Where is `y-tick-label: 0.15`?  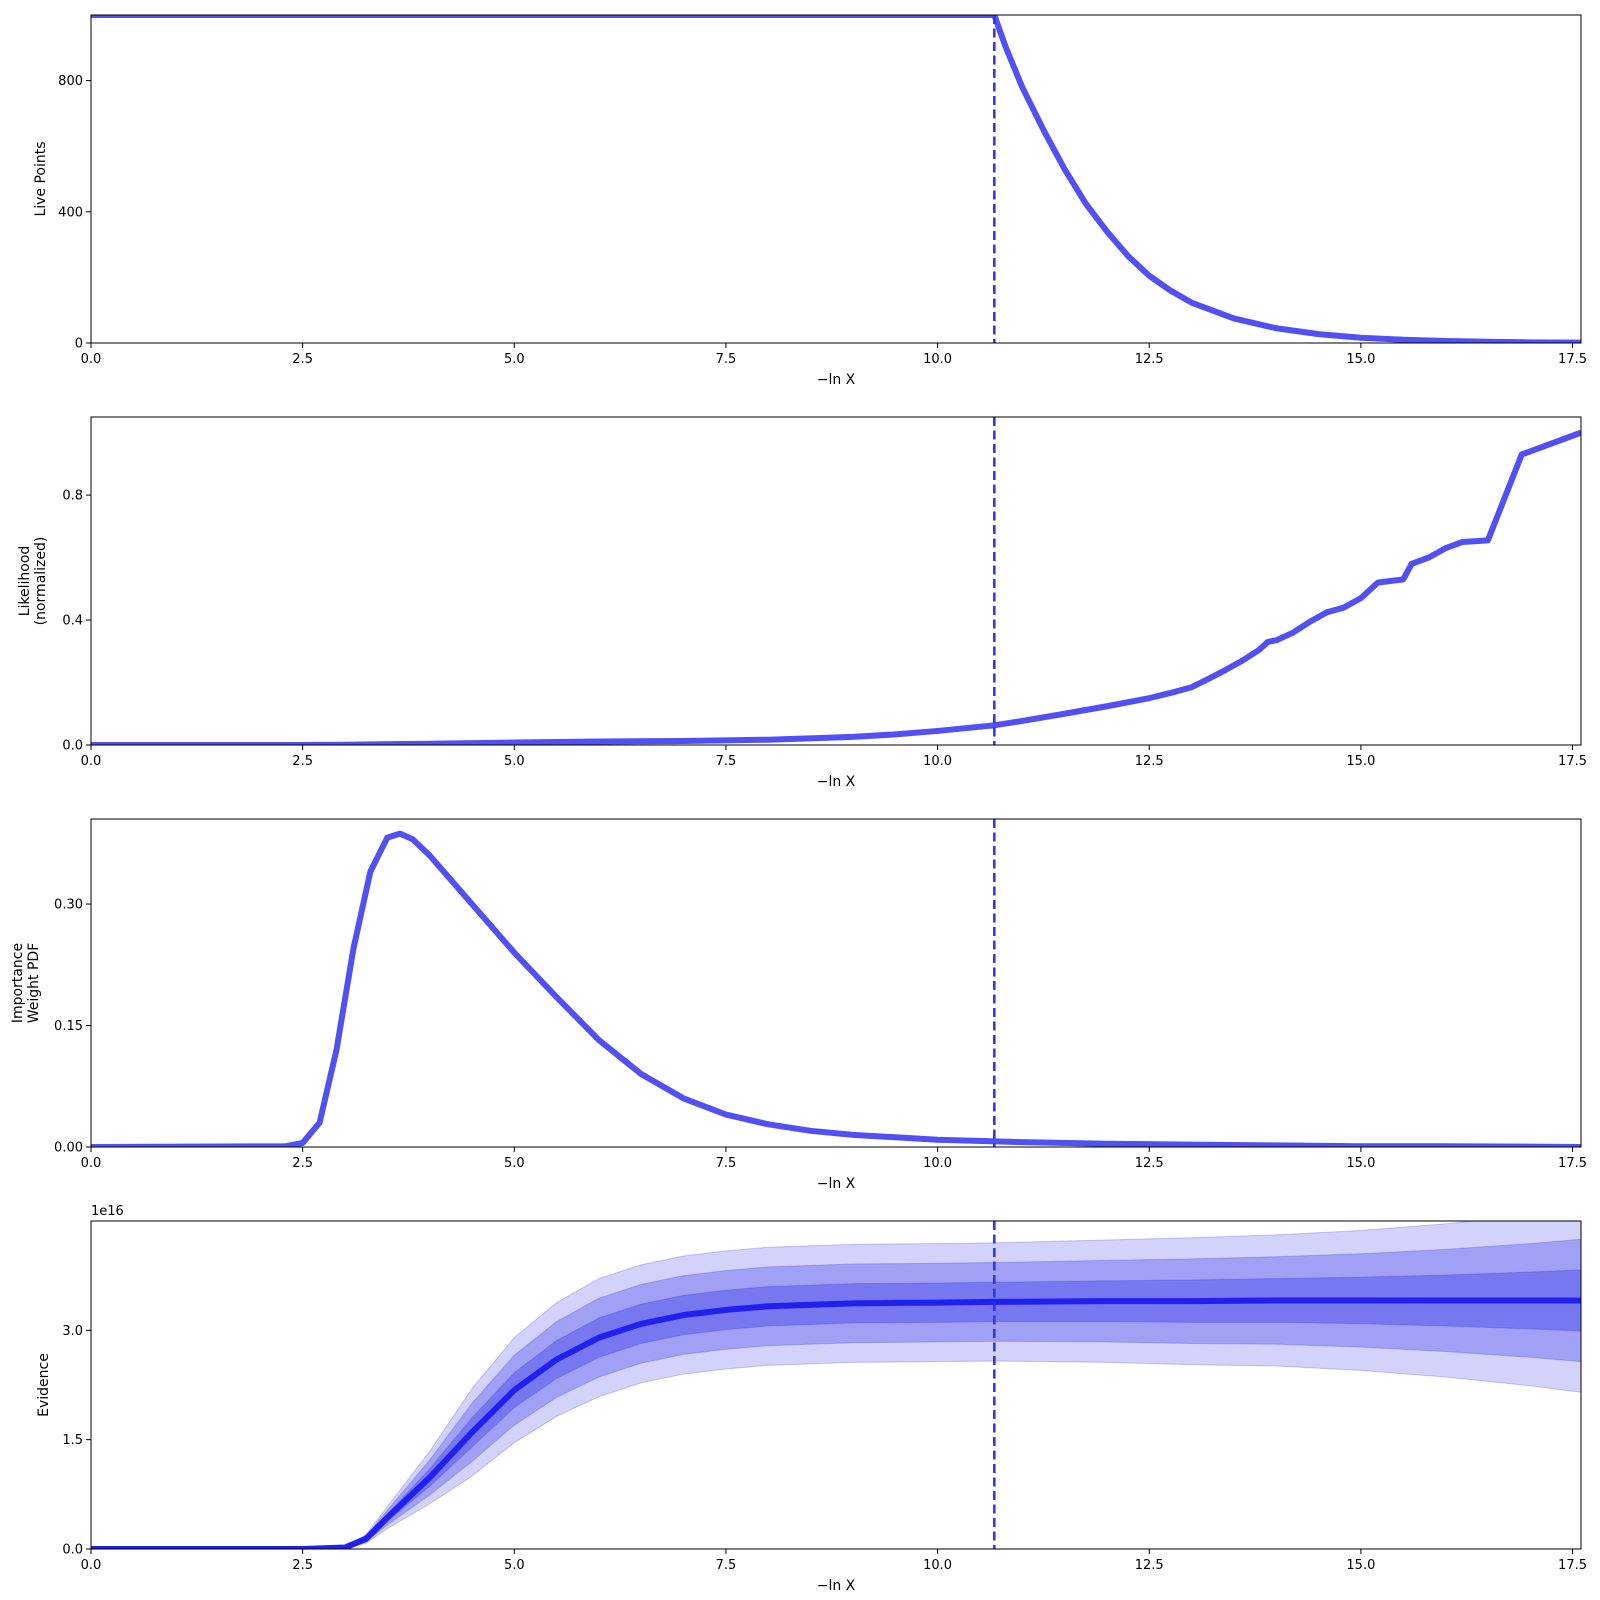
y-tick-label: 0.15 is located at coordinates (68, 1026).